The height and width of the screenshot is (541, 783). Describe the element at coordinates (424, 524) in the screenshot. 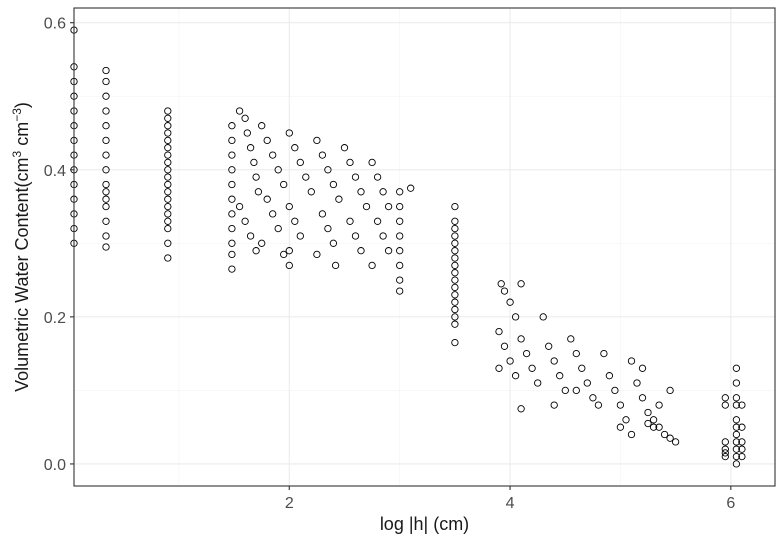

I see `x-axis-title: log |h| (cm)` at that location.